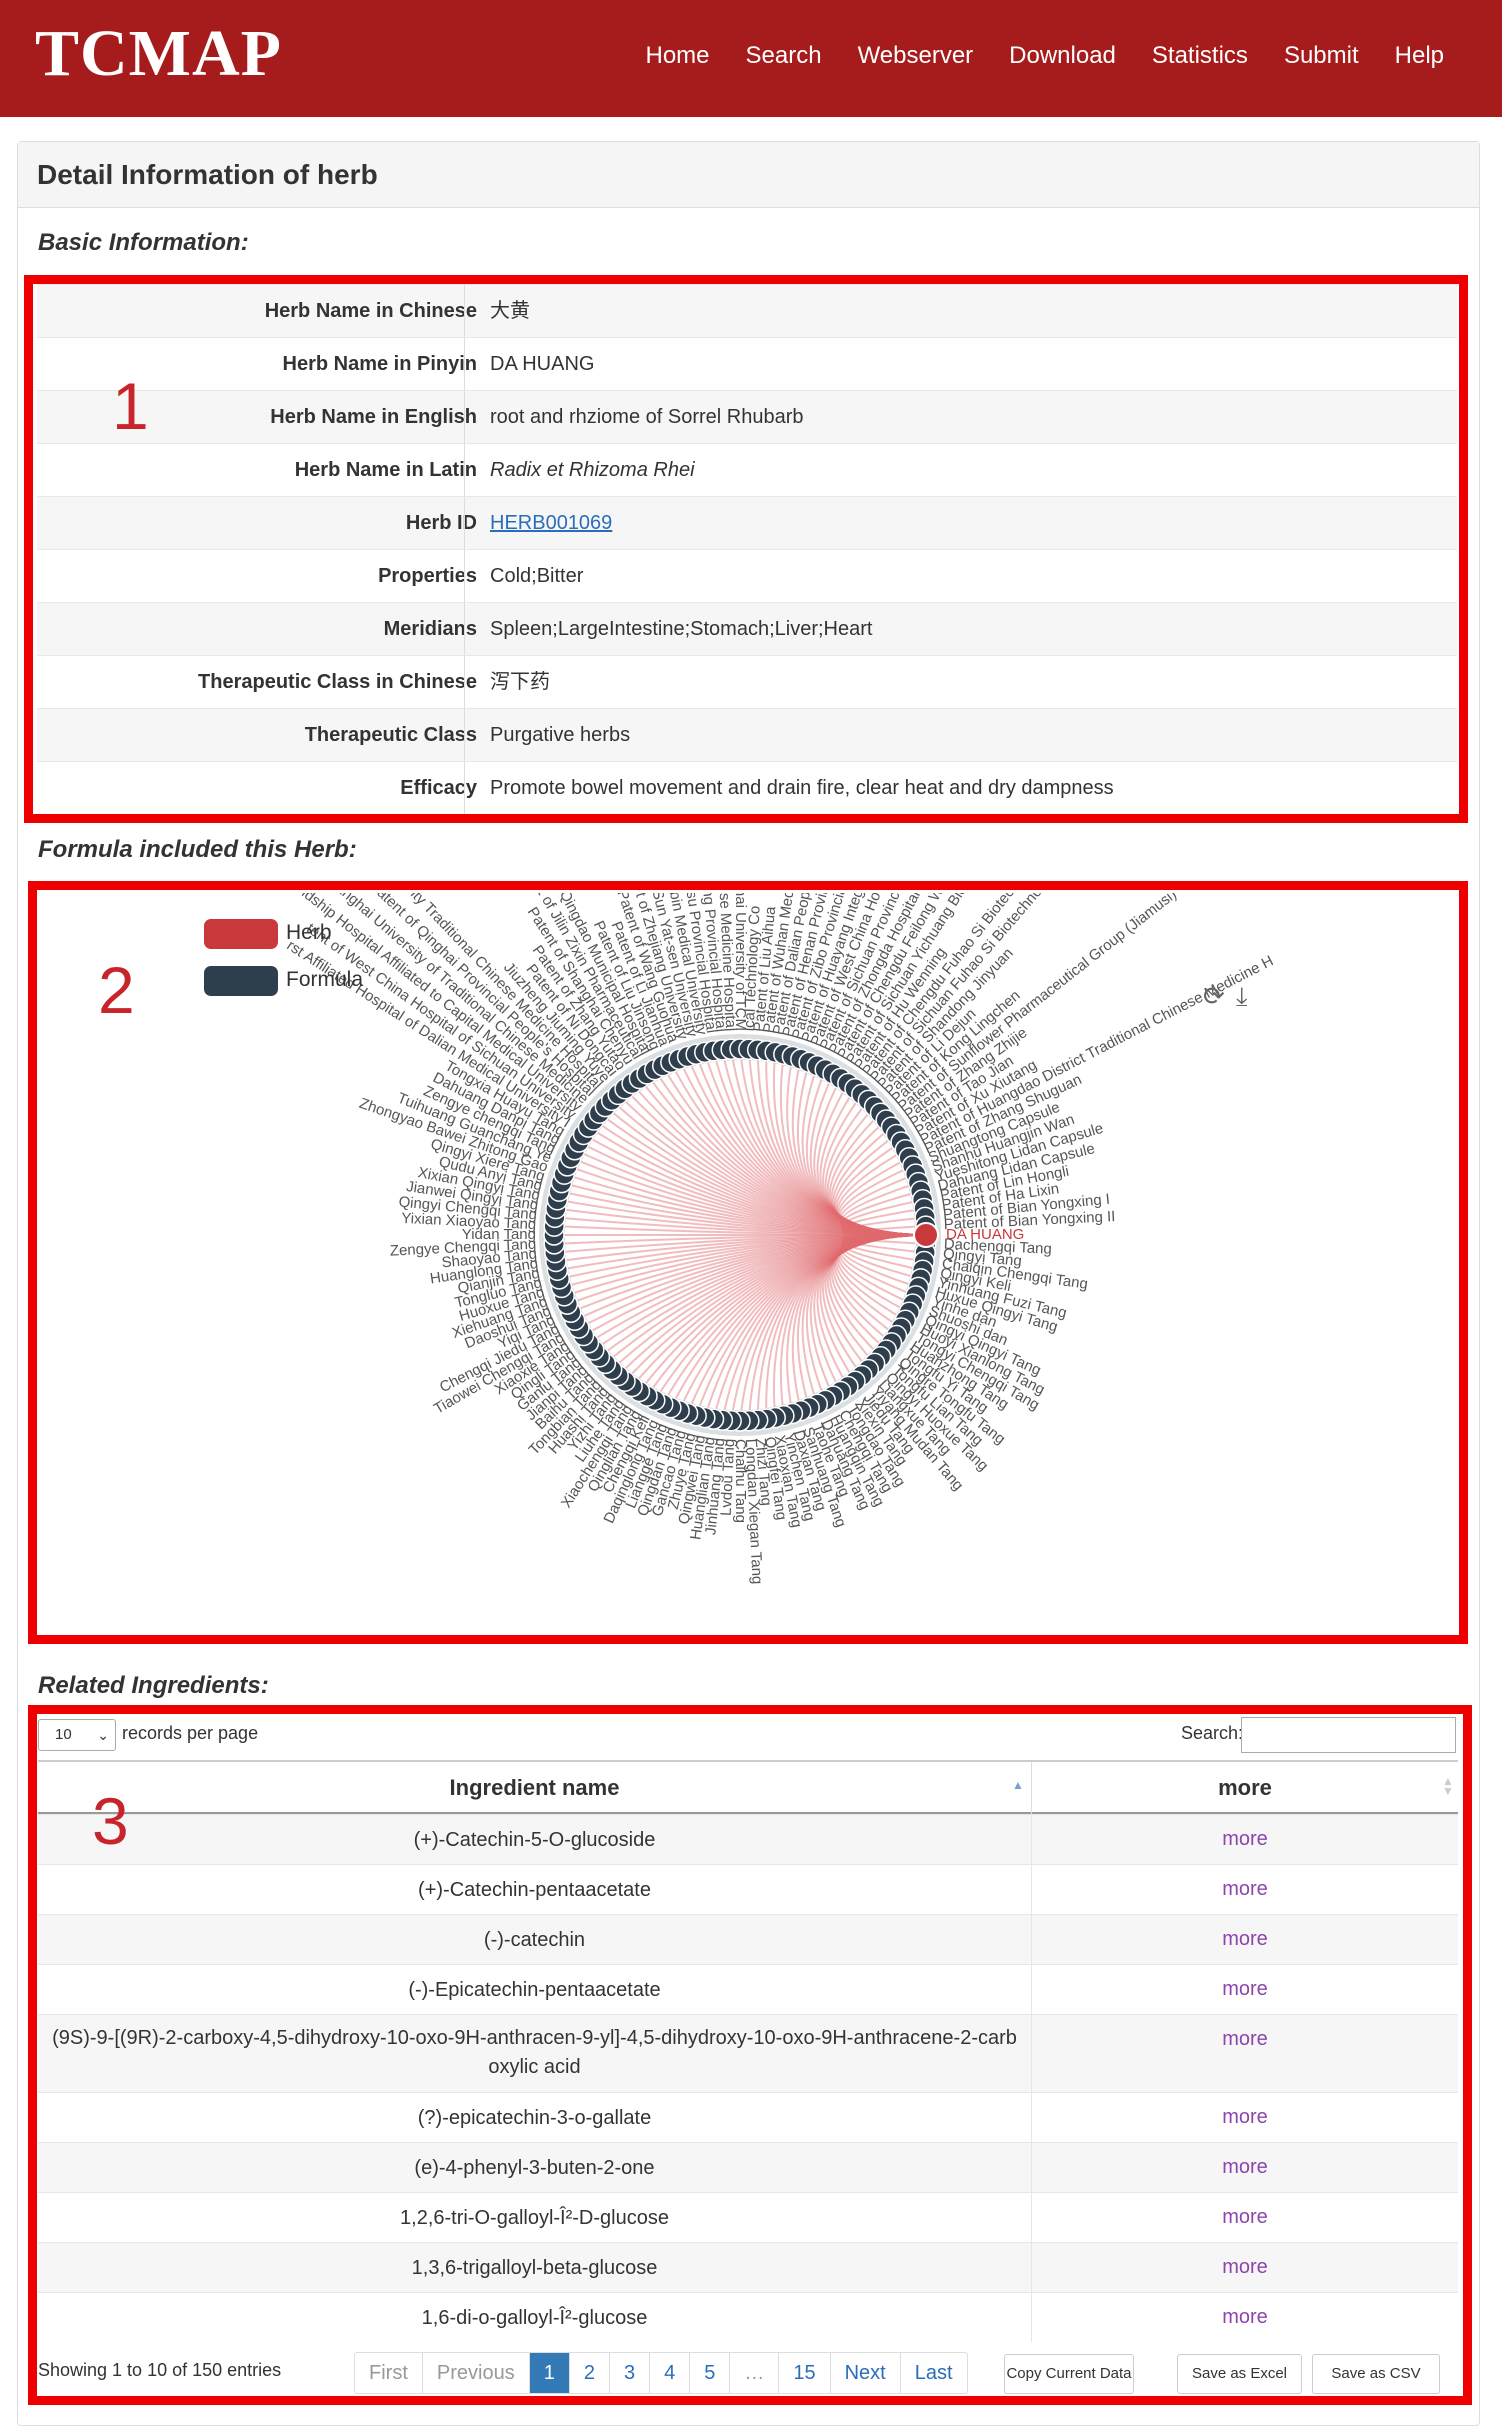 This screenshot has width=1502, height=2426. Describe the element at coordinates (1062, 55) in the screenshot. I see `nav-download: Download` at that location.